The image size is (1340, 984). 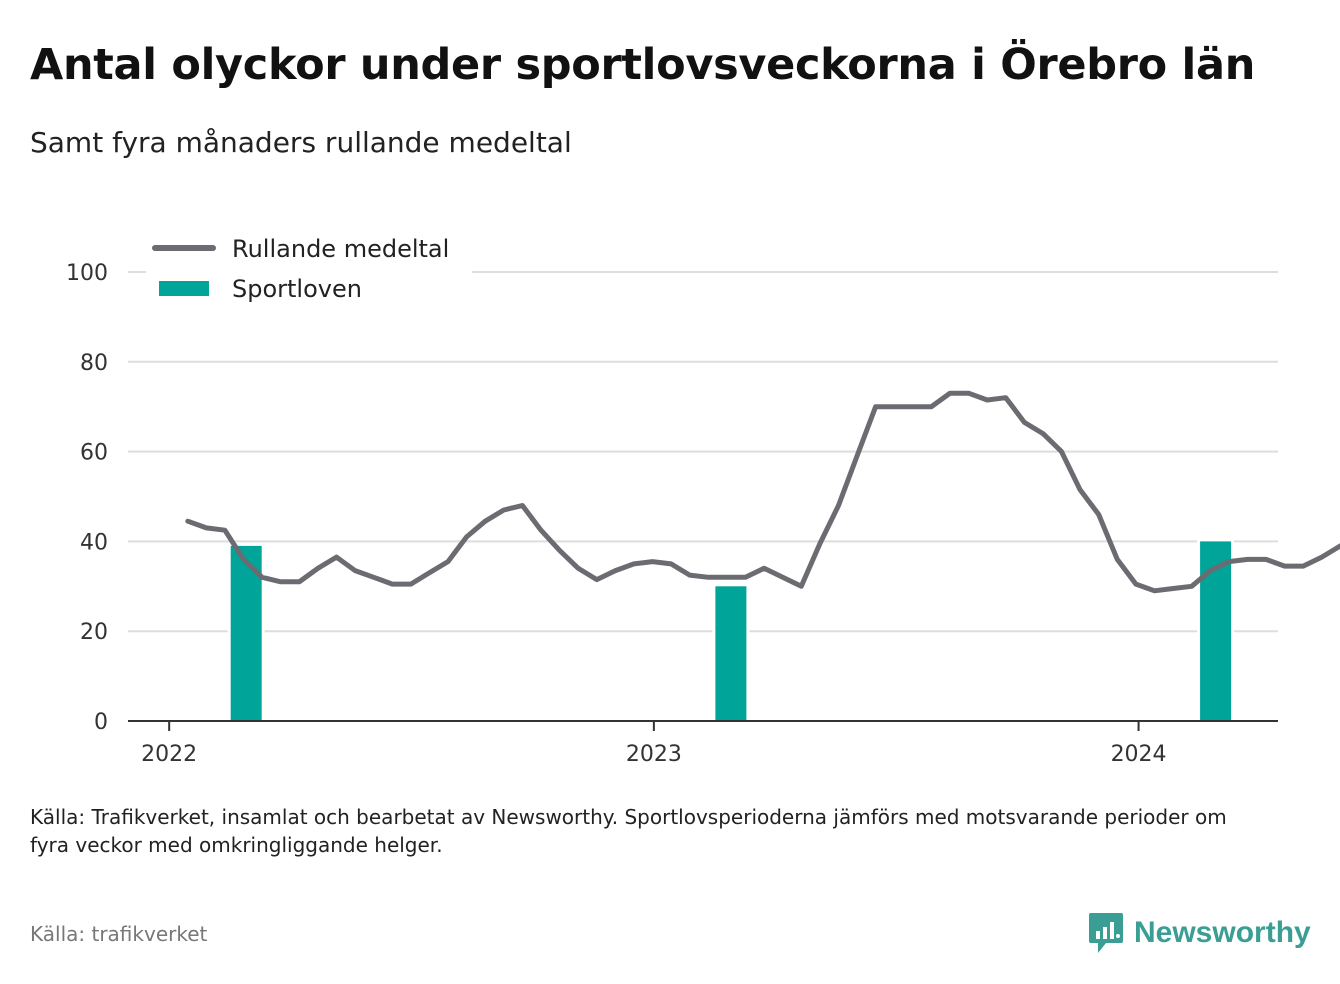 I want to click on bar-sportloven-2023, so click(x=731, y=653).